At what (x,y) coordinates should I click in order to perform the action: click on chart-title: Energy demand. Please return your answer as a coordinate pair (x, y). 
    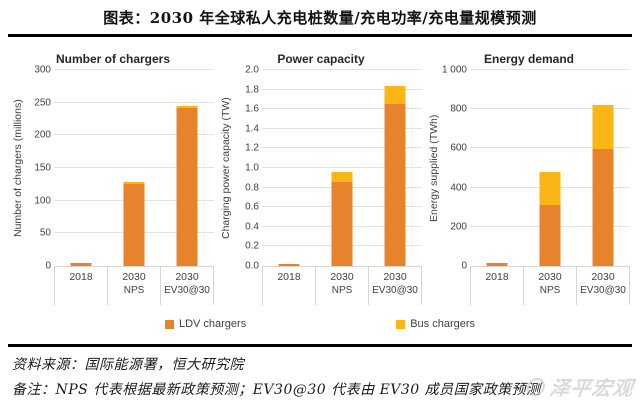
    Looking at the image, I should click on (529, 59).